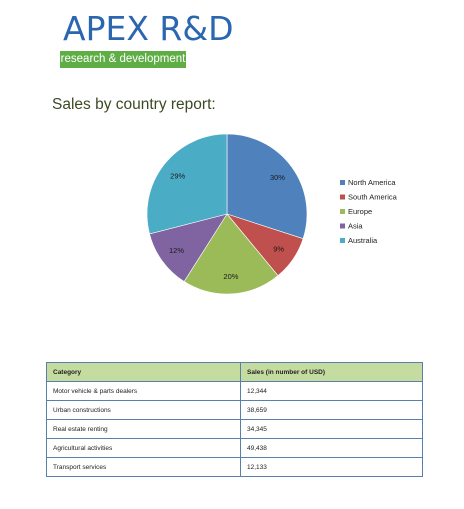 This screenshot has height=509, width=464. I want to click on table-row: Transport services 12,133, so click(234, 467).